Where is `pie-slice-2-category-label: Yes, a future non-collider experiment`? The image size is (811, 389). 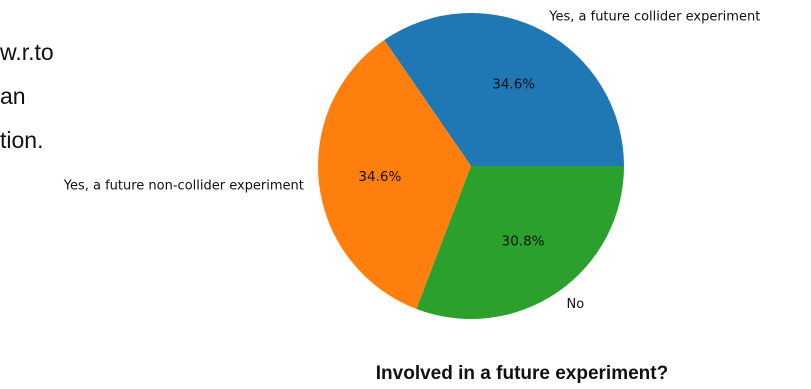
pie-slice-2-category-label: Yes, a future non-collider experiment is located at coordinates (183, 186).